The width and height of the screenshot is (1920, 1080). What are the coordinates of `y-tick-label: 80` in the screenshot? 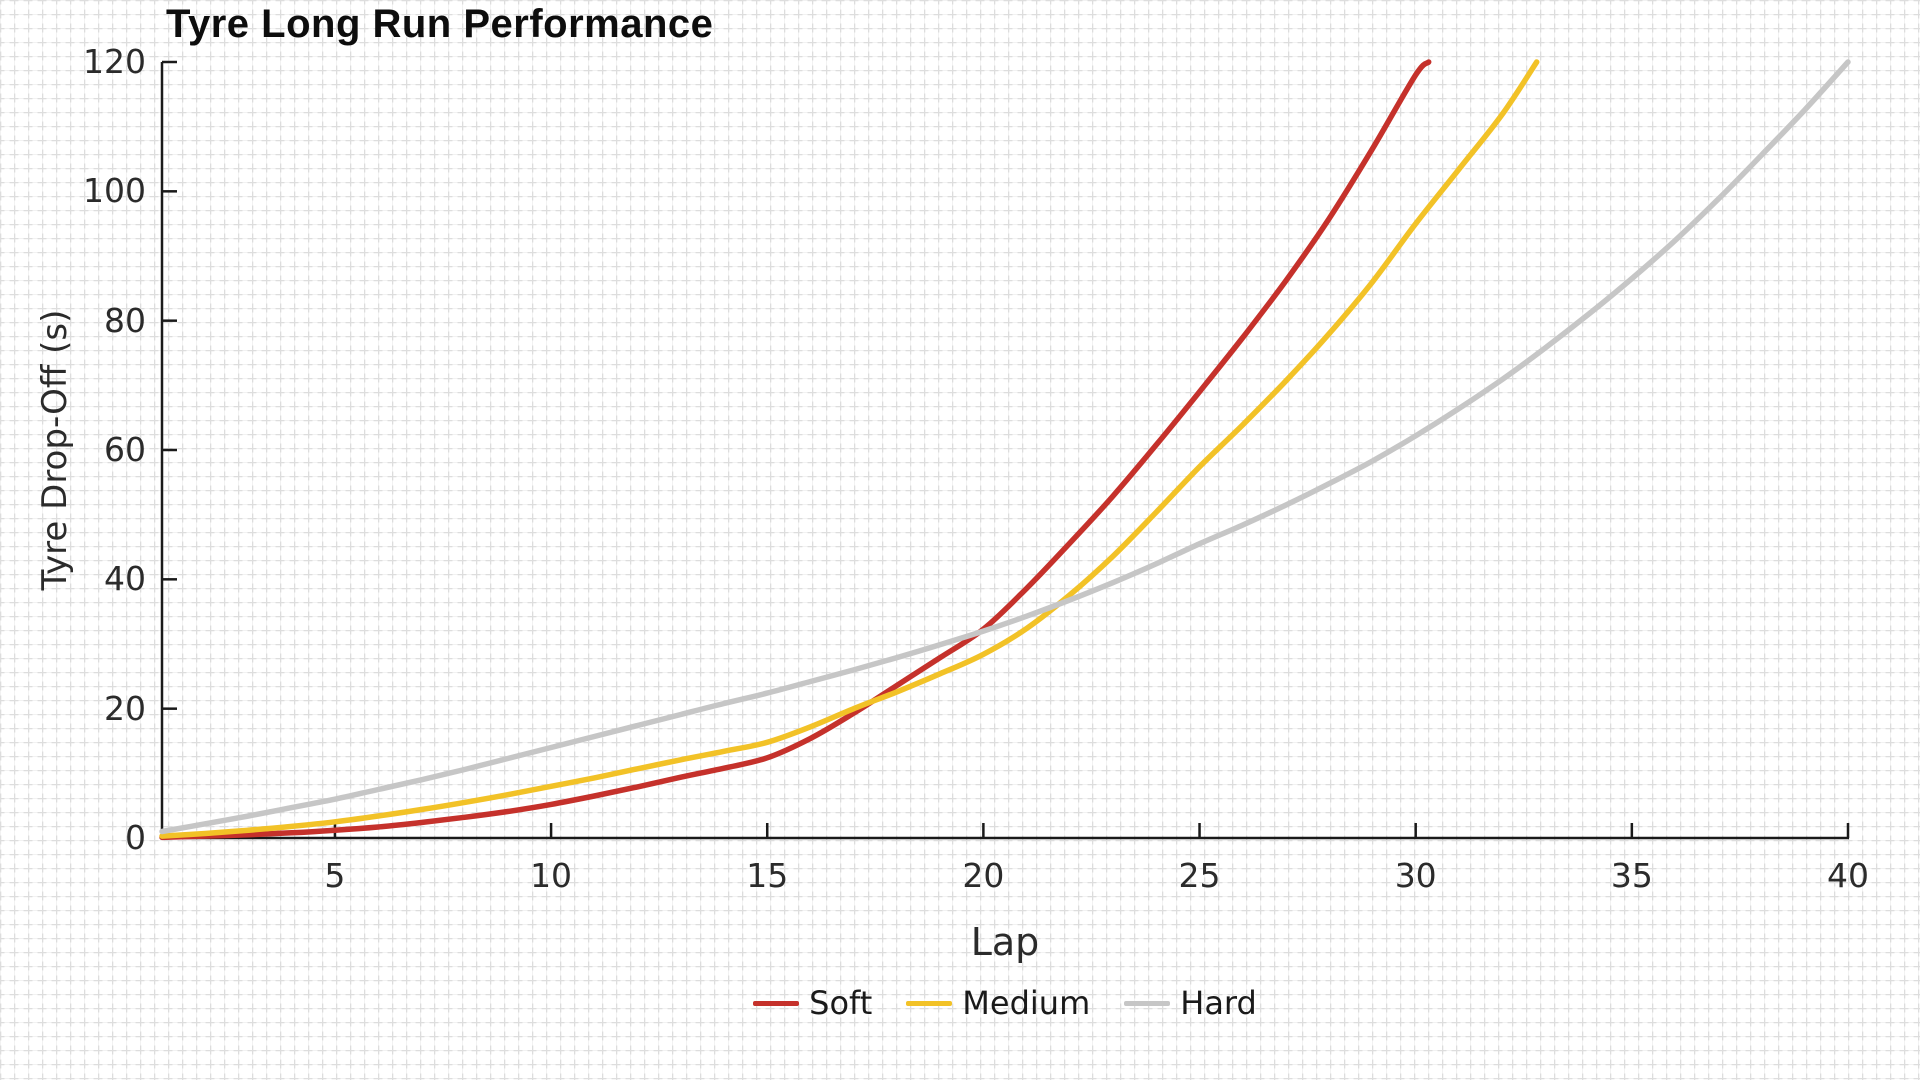 It's located at (125, 320).